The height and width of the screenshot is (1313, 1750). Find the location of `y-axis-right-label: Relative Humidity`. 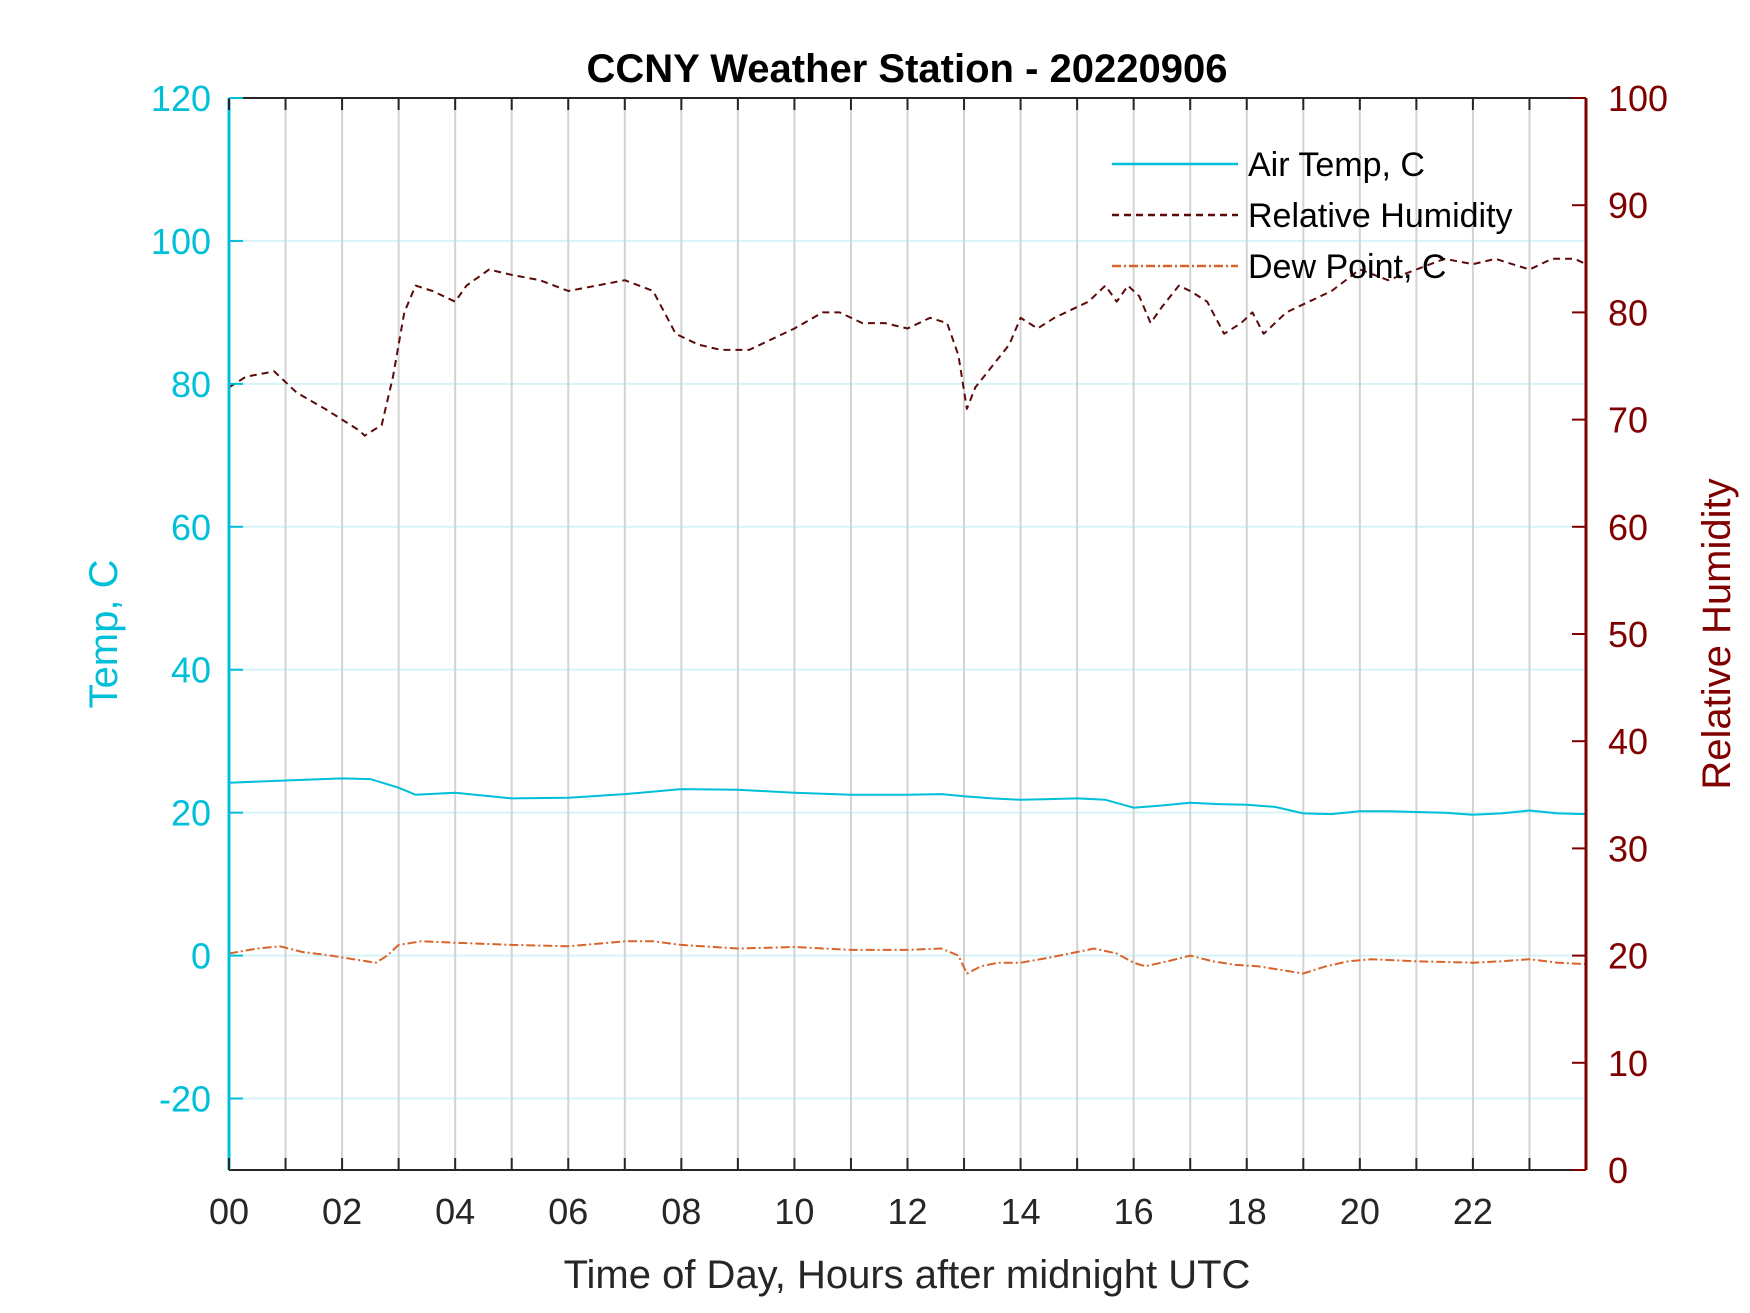

y-axis-right-label: Relative Humidity is located at coordinates (1717, 633).